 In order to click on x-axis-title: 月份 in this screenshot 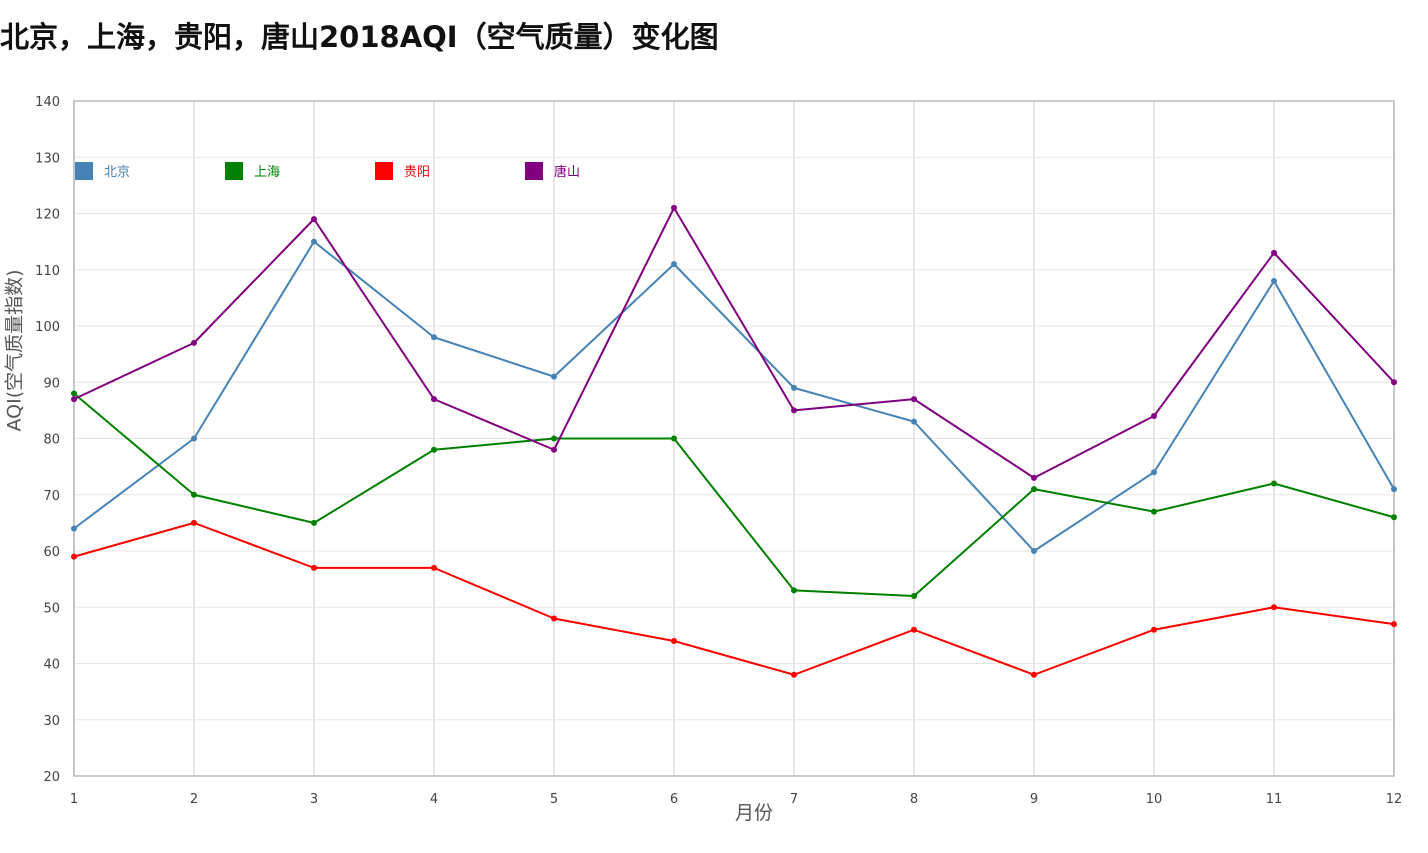, I will do `click(754, 813)`.